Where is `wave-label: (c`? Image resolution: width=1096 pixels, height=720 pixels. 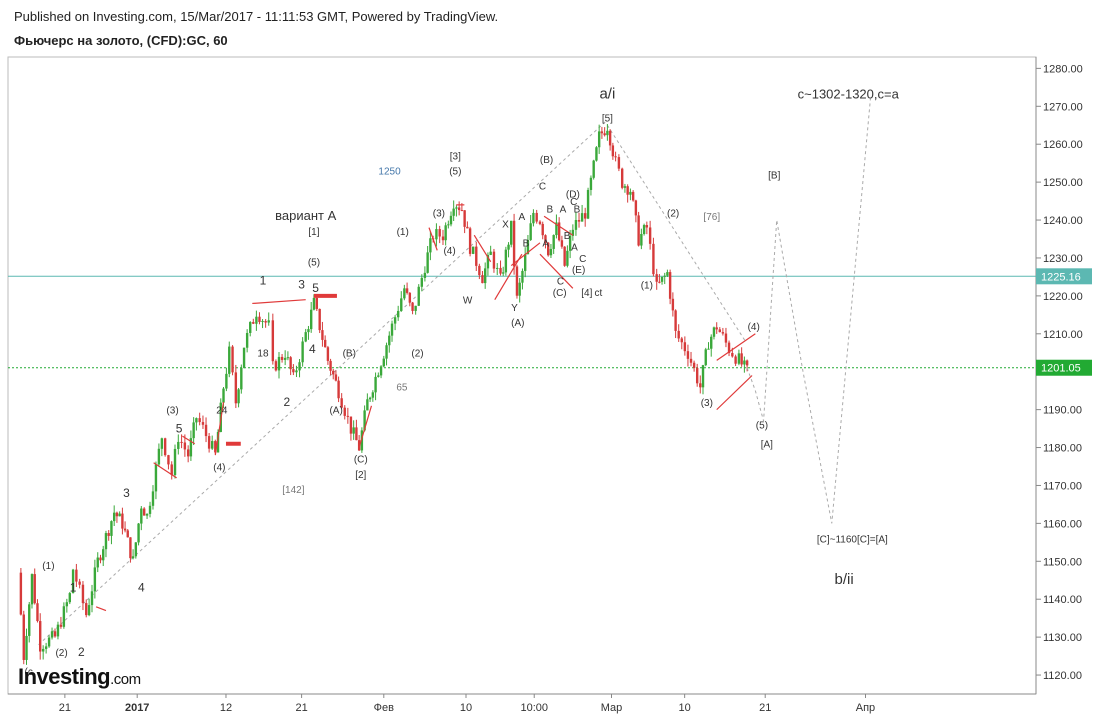 wave-label: (c is located at coordinates (29, 672).